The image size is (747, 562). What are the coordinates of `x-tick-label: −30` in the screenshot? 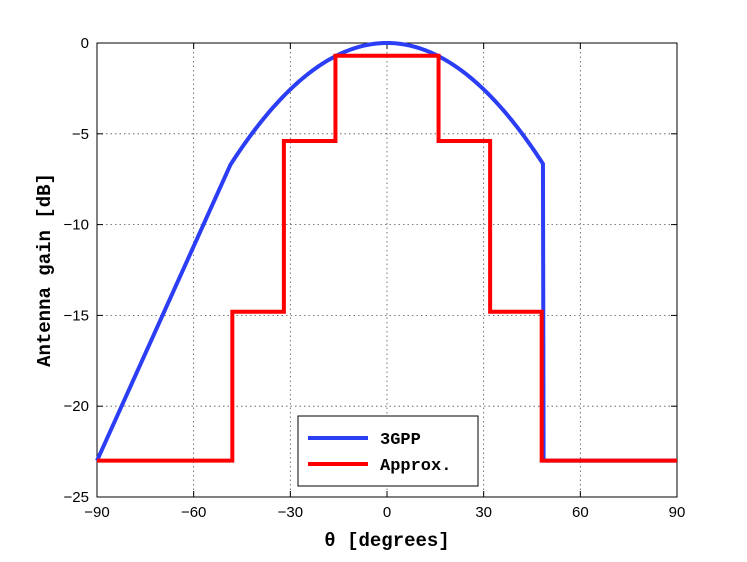 It's located at (290, 512).